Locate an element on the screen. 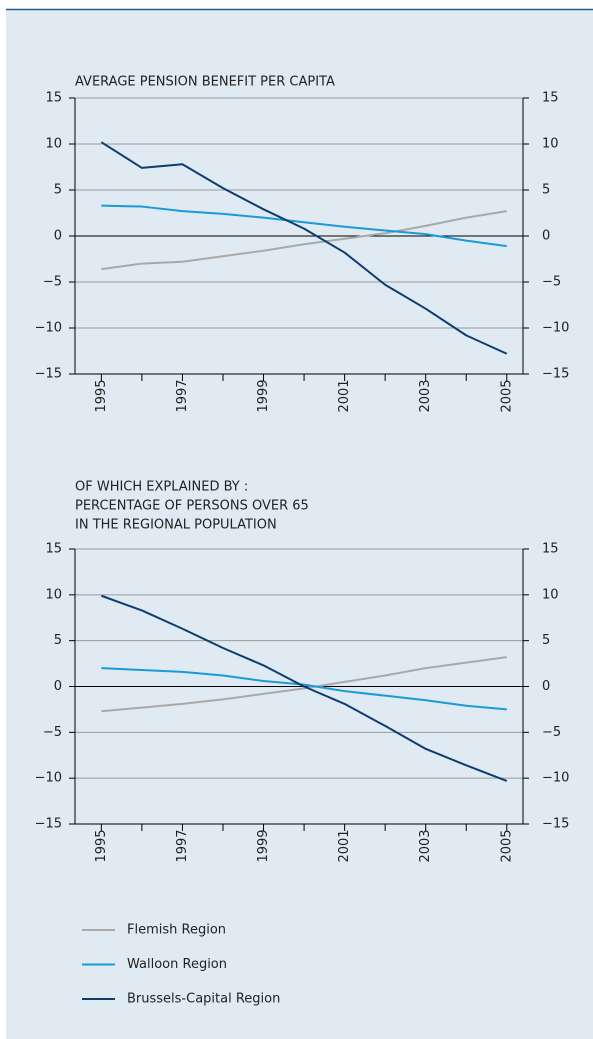  chart-title: IN THE REGIONAL POPULATION is located at coordinates (176, 525).